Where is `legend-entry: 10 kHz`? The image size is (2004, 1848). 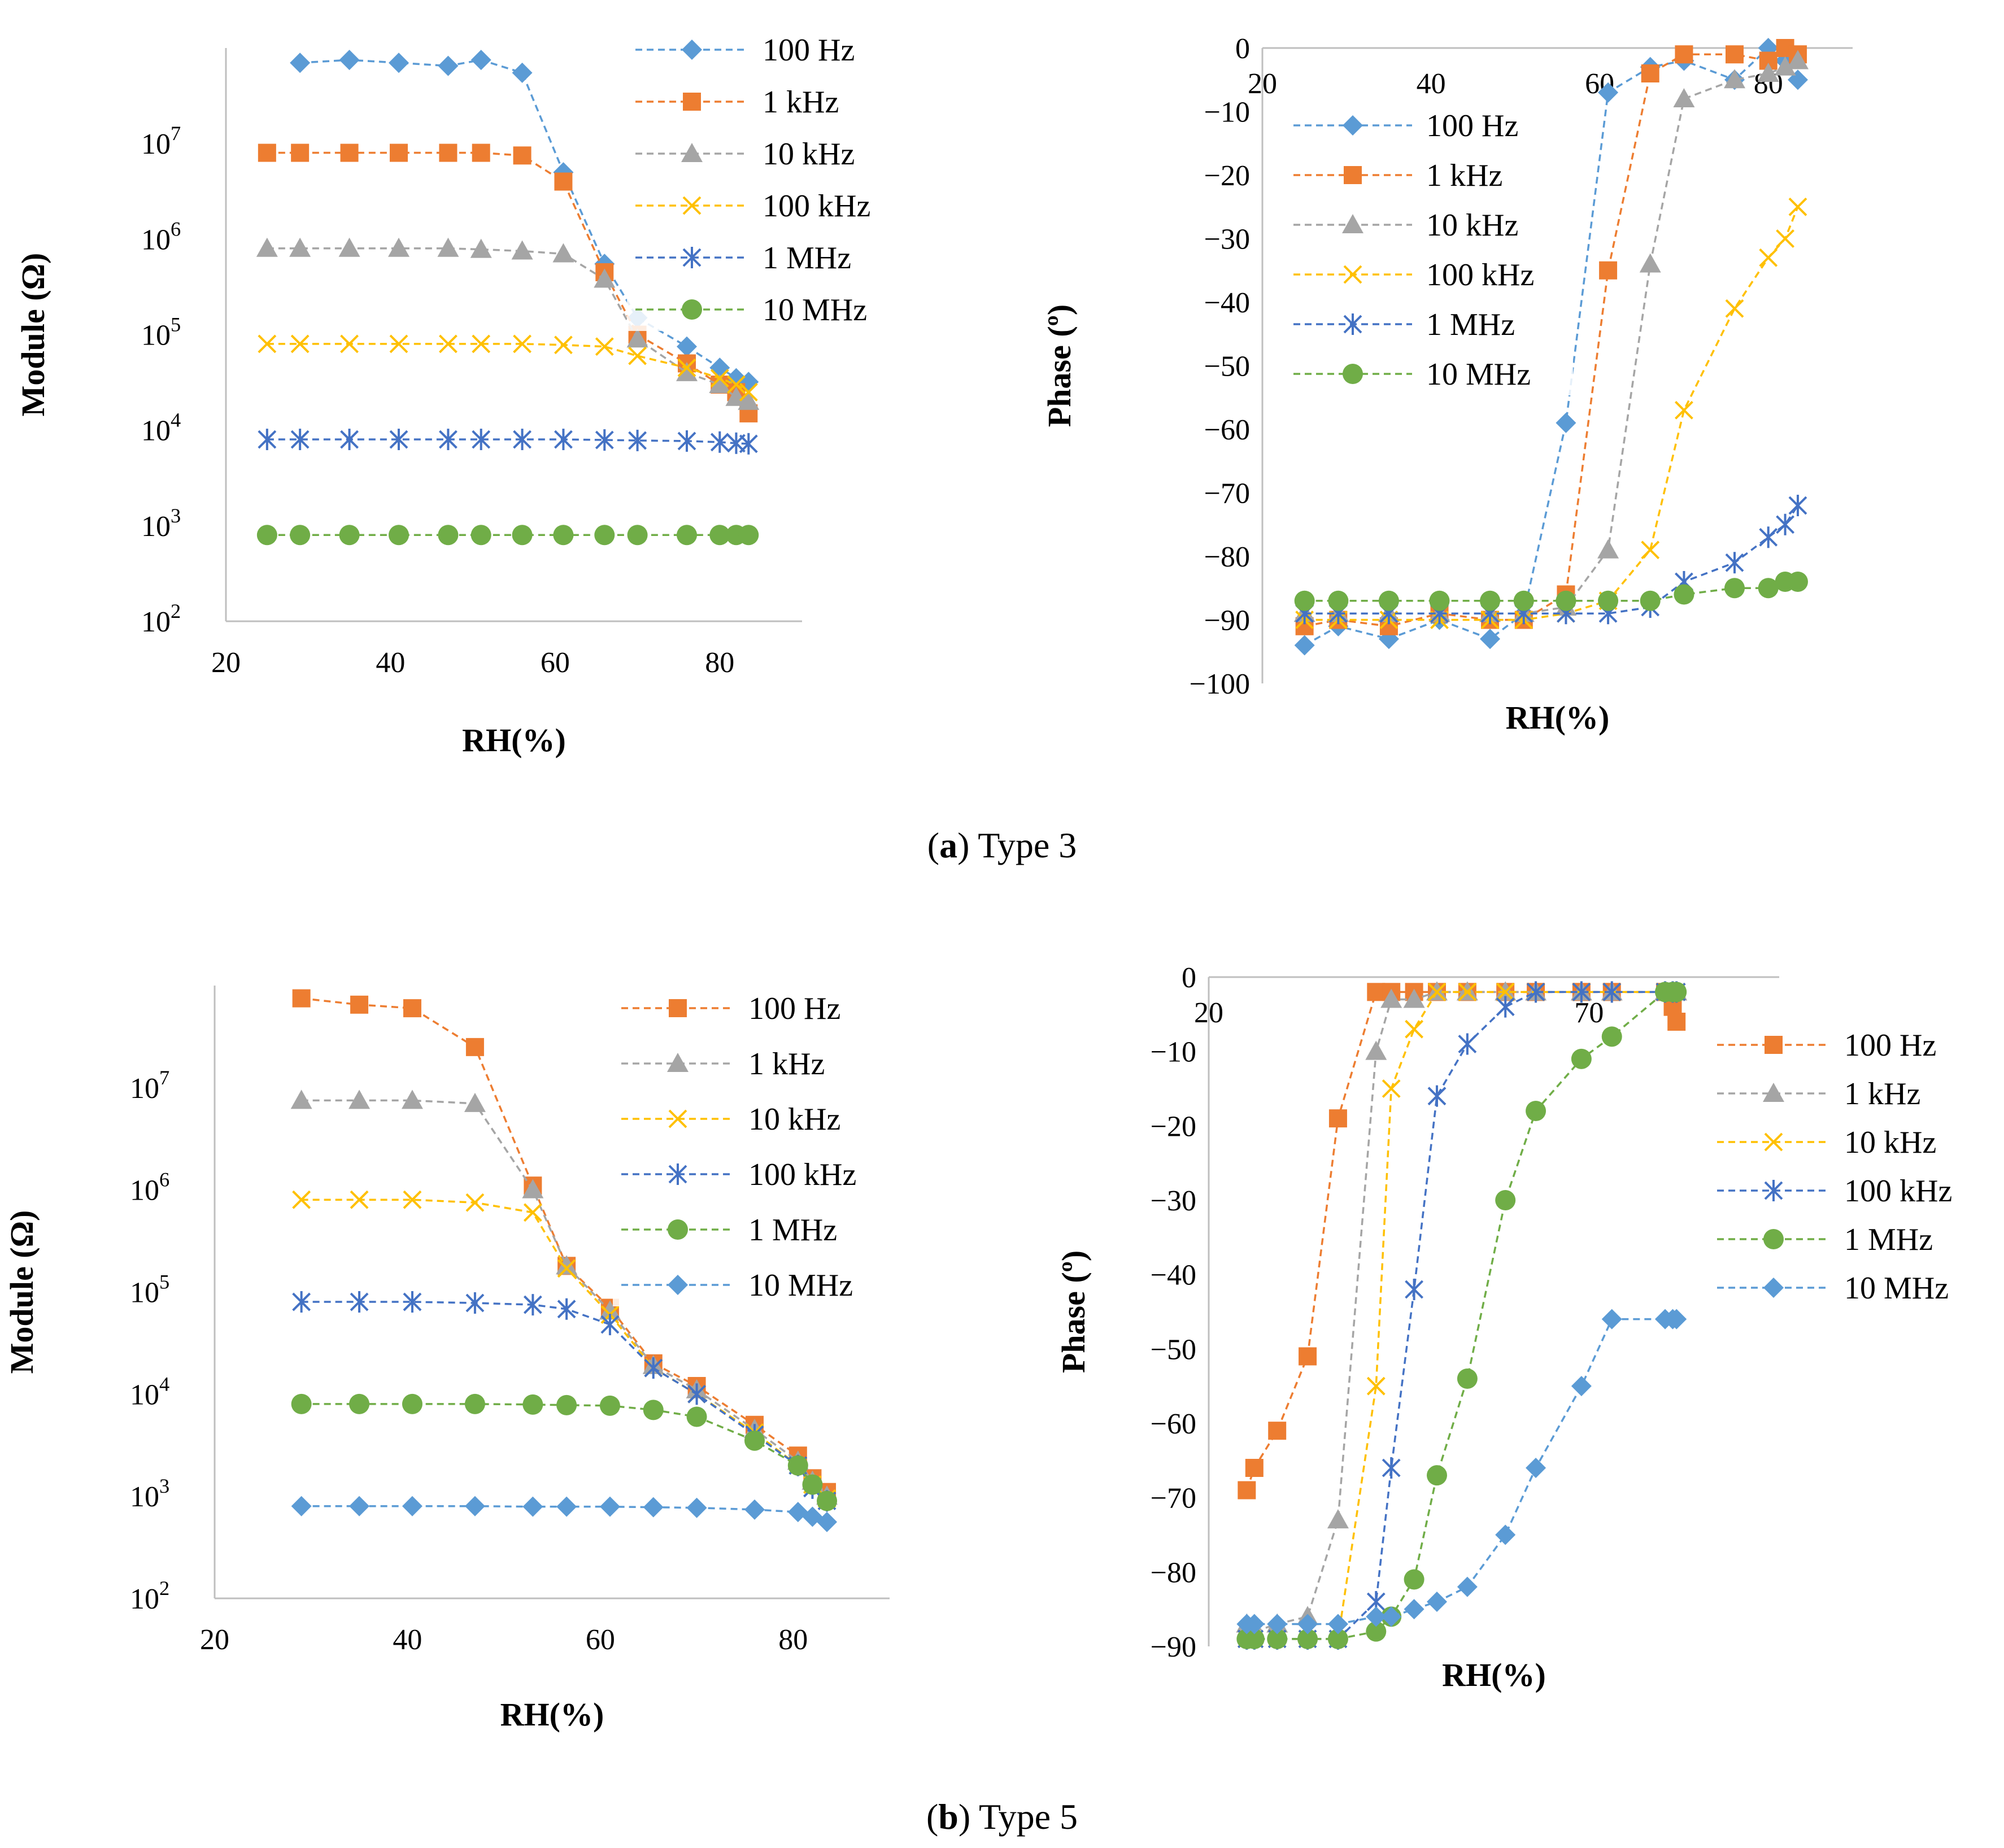 legend-entry: 10 kHz is located at coordinates (754, 1118).